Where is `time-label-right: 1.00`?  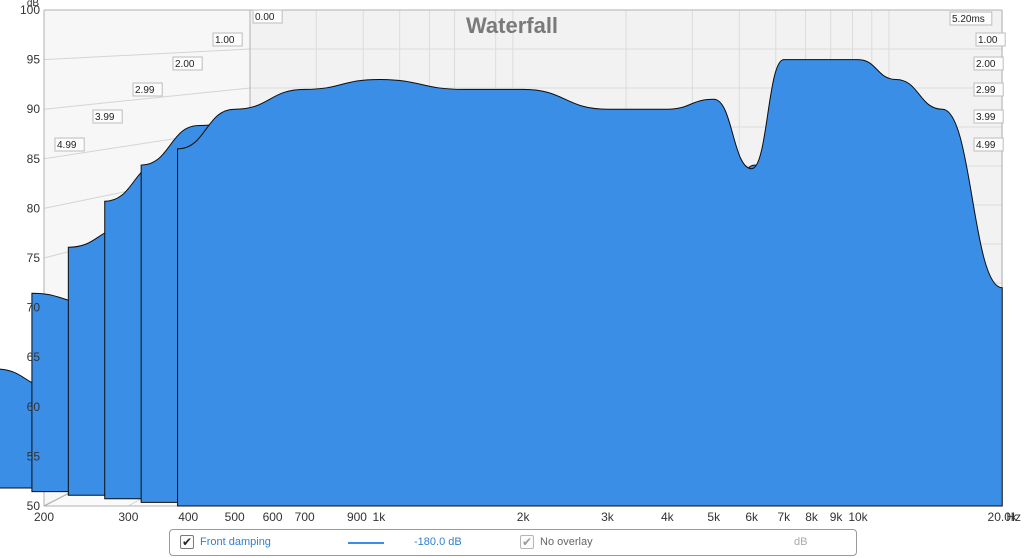 time-label-right: 1.00 is located at coordinates (988, 40).